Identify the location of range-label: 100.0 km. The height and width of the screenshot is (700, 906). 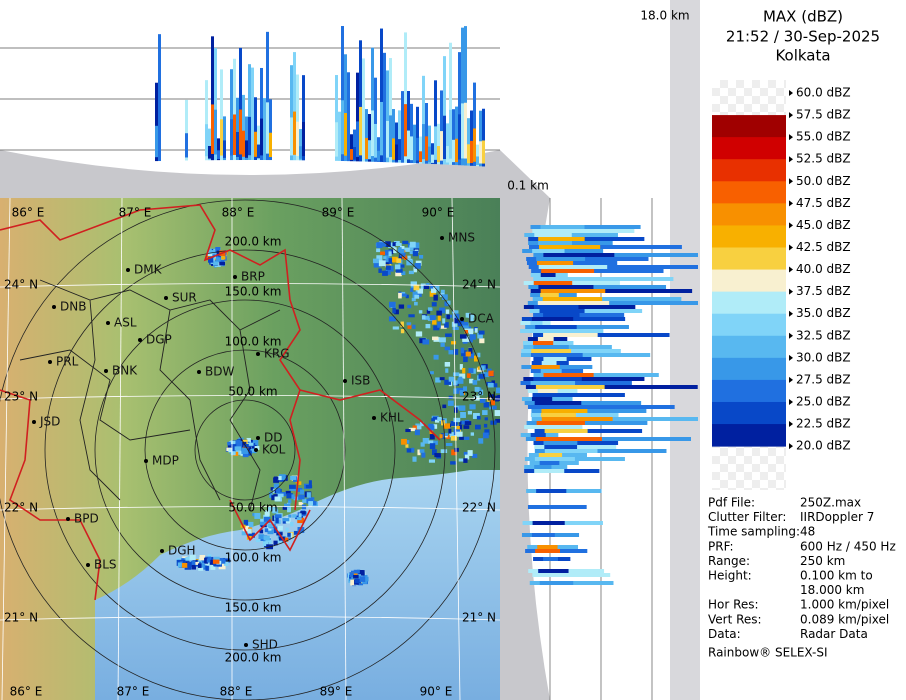
(253, 342).